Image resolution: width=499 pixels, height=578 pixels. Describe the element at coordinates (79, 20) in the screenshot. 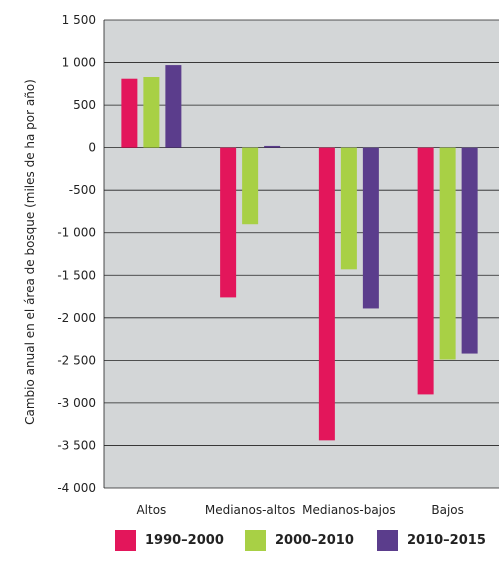

I see `y-tick-label: 1 500` at that location.